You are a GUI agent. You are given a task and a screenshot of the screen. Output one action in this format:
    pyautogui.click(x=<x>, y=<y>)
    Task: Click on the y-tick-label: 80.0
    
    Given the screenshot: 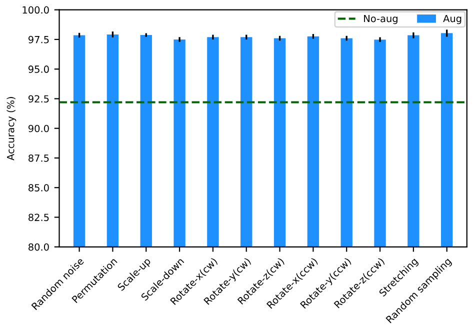 What is the action you would take?
    pyautogui.click(x=38, y=247)
    